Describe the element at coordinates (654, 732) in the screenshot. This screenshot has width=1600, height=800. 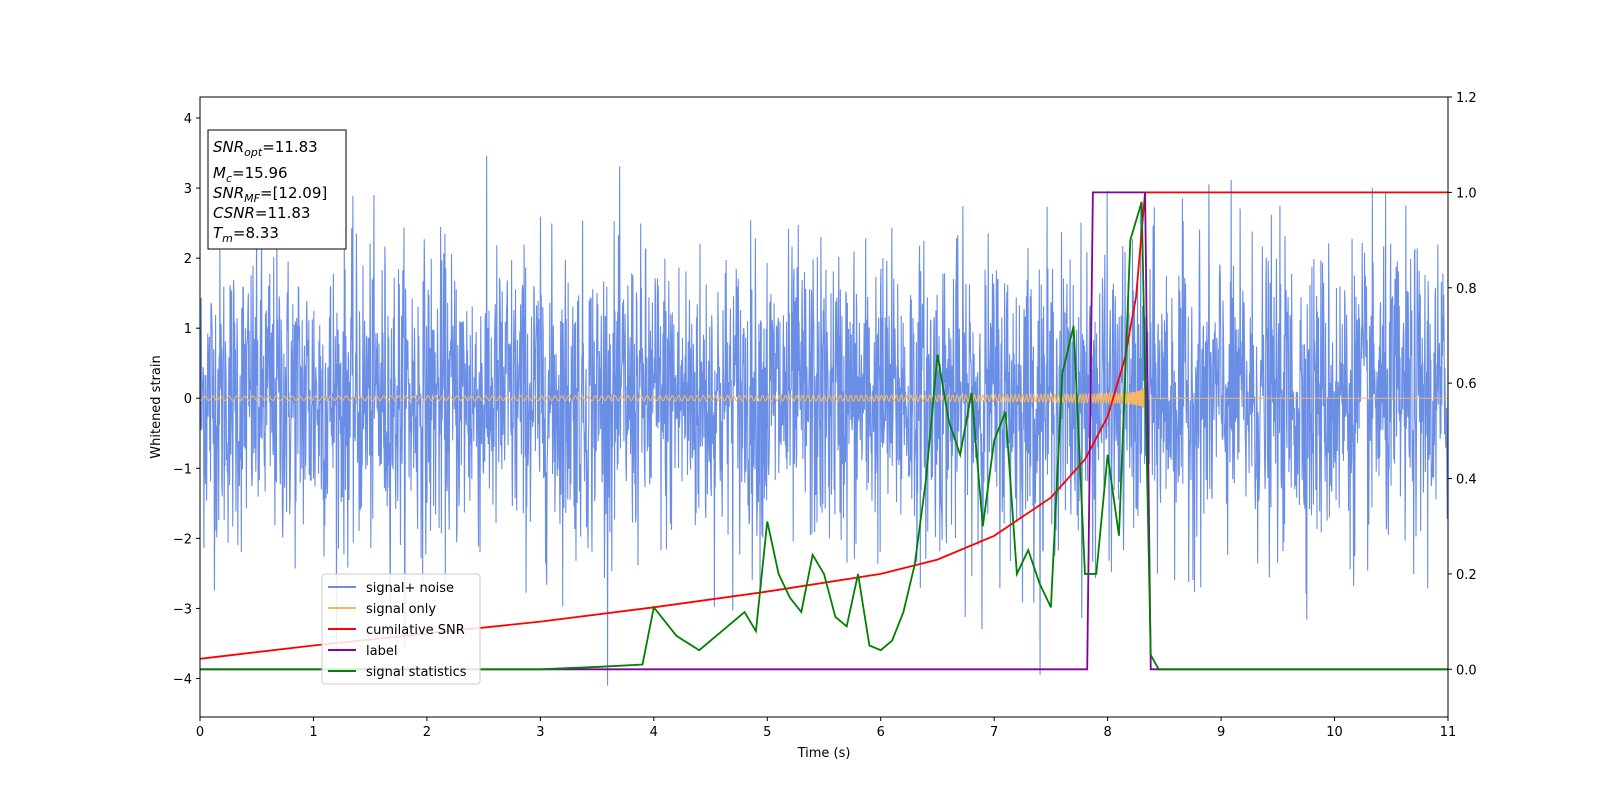
I see `x-tick-label: 4` at that location.